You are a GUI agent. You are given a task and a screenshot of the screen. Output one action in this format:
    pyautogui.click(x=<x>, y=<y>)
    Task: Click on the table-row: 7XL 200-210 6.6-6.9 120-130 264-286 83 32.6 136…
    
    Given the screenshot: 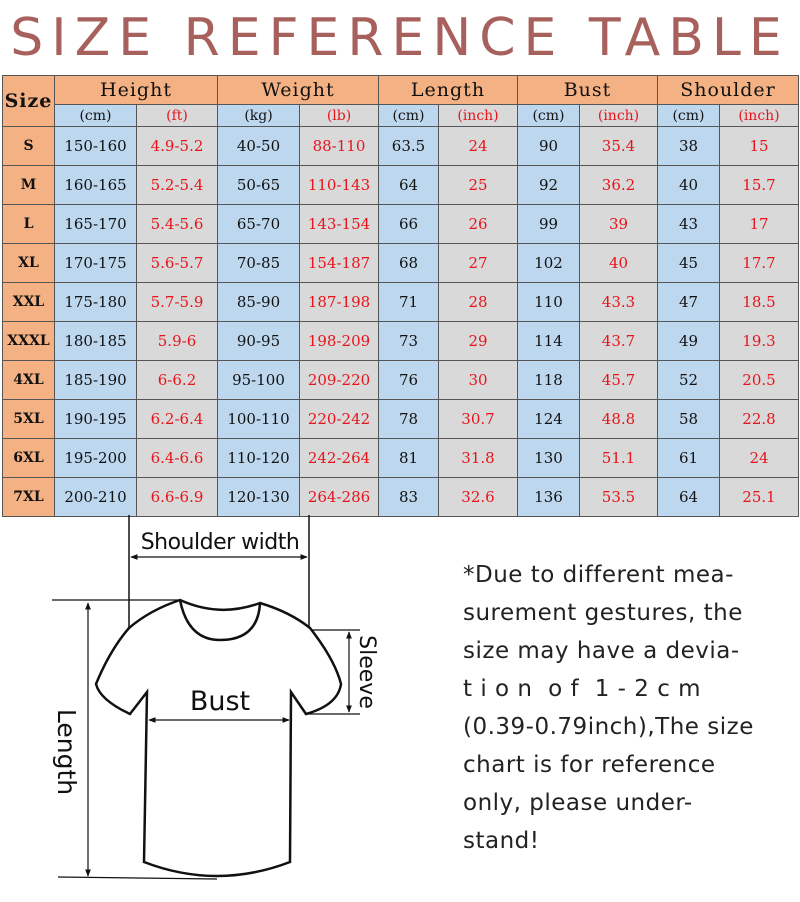 What is the action you would take?
    pyautogui.click(x=400, y=497)
    